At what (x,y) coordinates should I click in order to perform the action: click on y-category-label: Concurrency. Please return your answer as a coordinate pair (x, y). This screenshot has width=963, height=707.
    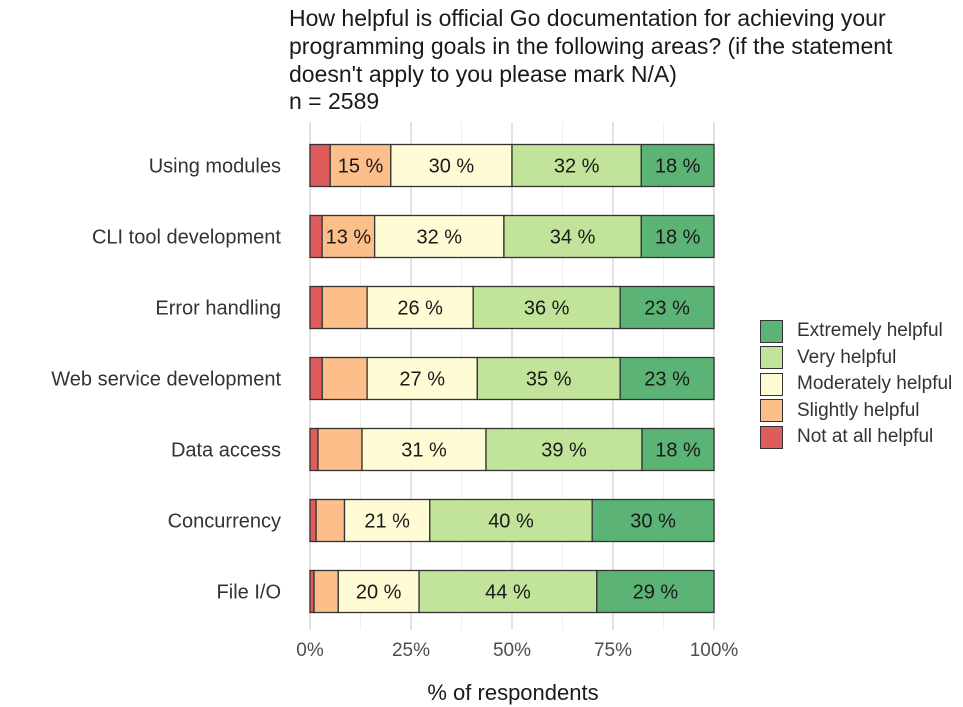
    Looking at the image, I should click on (224, 522).